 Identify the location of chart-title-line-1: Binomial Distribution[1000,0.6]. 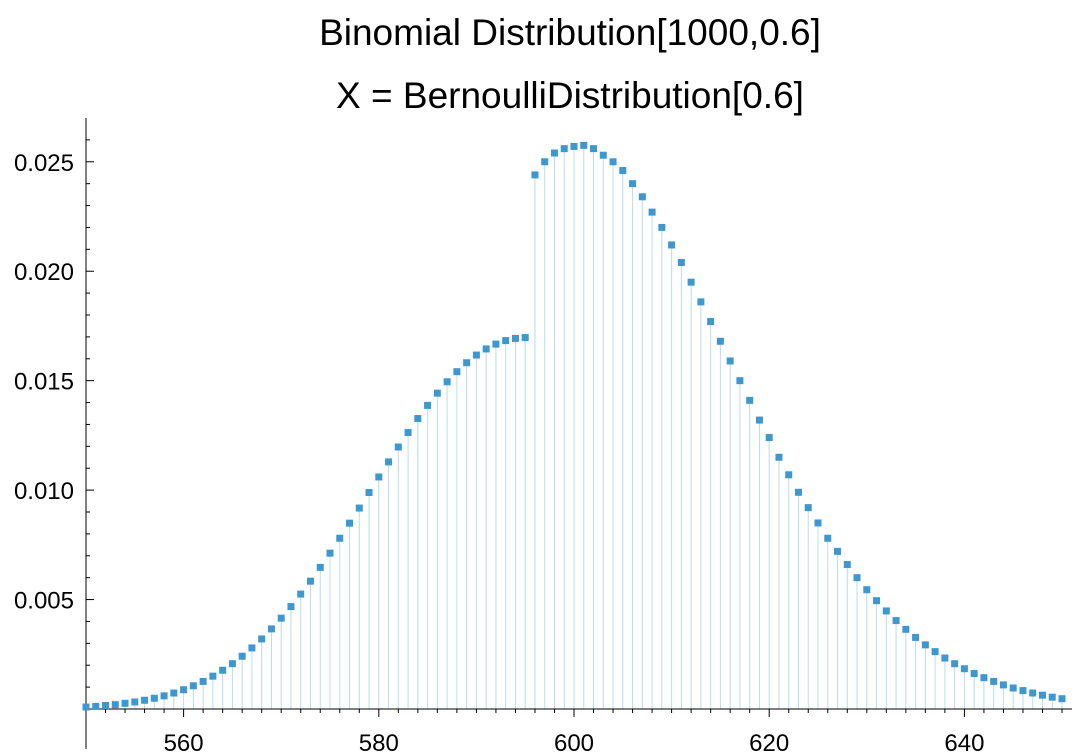
(570, 32).